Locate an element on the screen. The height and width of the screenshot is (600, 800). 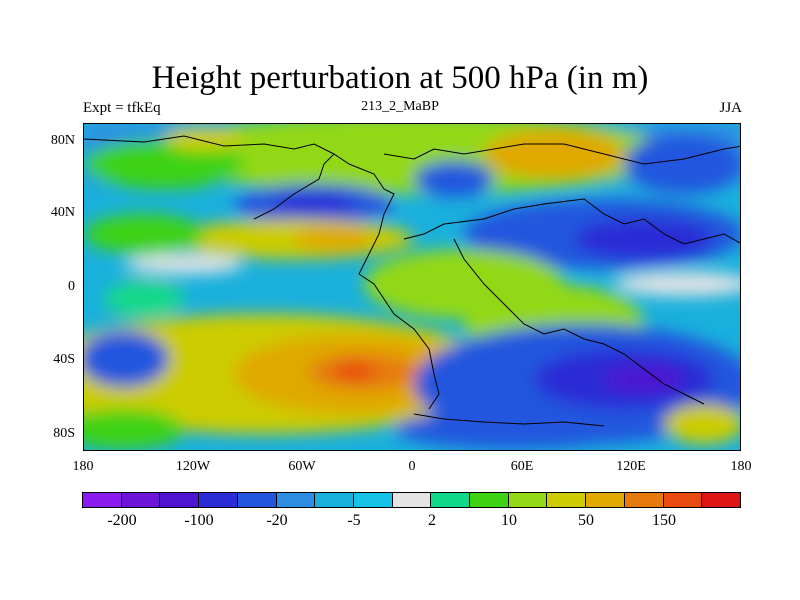
lon-label-60w: 60W is located at coordinates (302, 466).